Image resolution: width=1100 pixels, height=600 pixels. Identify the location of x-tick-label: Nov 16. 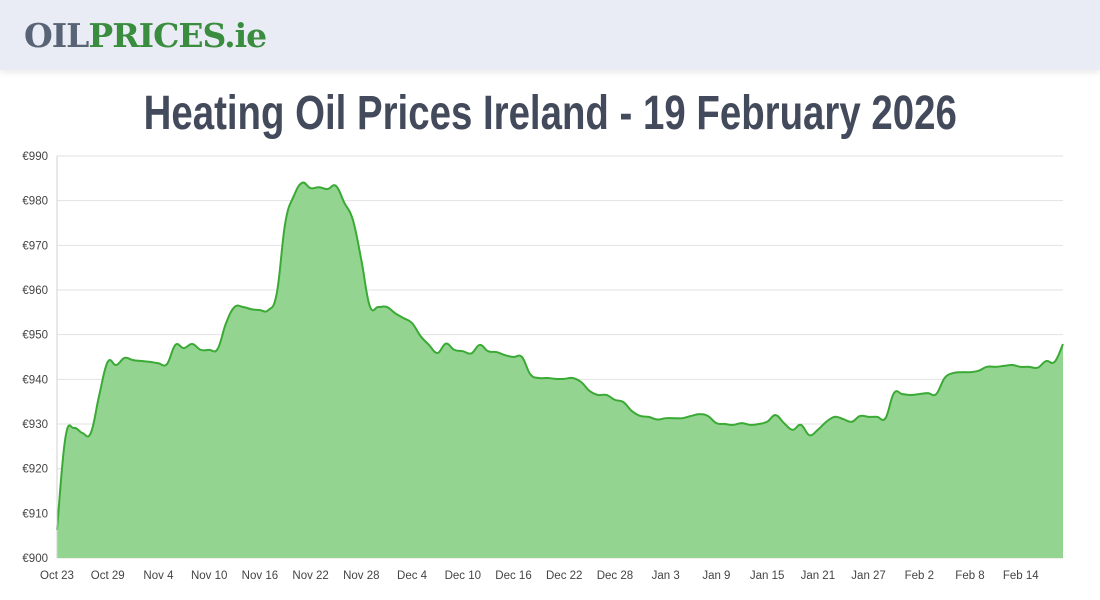
(260, 576).